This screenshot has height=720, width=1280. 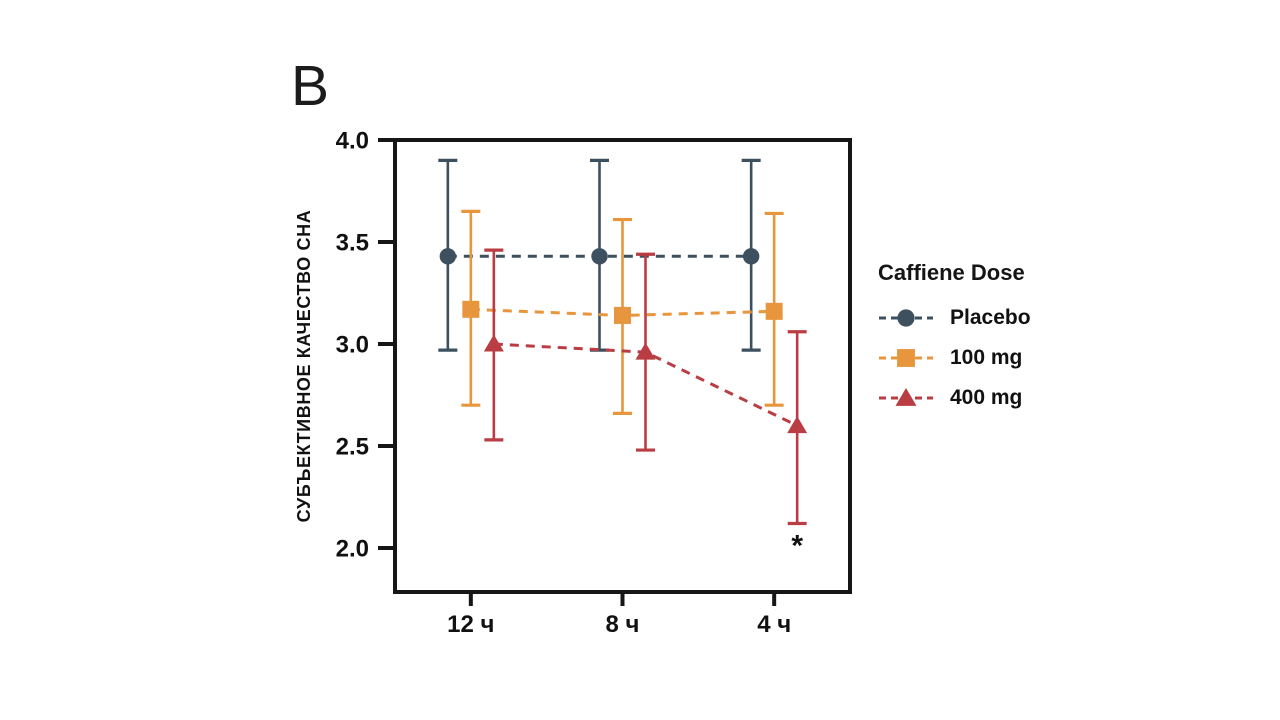 I want to click on svg-text: 3.5, so click(x=352, y=243).